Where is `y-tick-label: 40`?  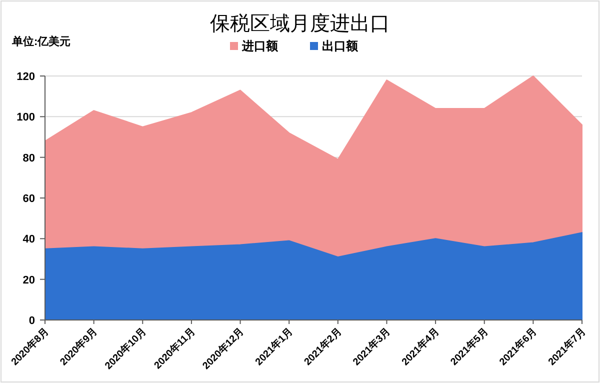 y-tick-label: 40 is located at coordinates (28, 240).